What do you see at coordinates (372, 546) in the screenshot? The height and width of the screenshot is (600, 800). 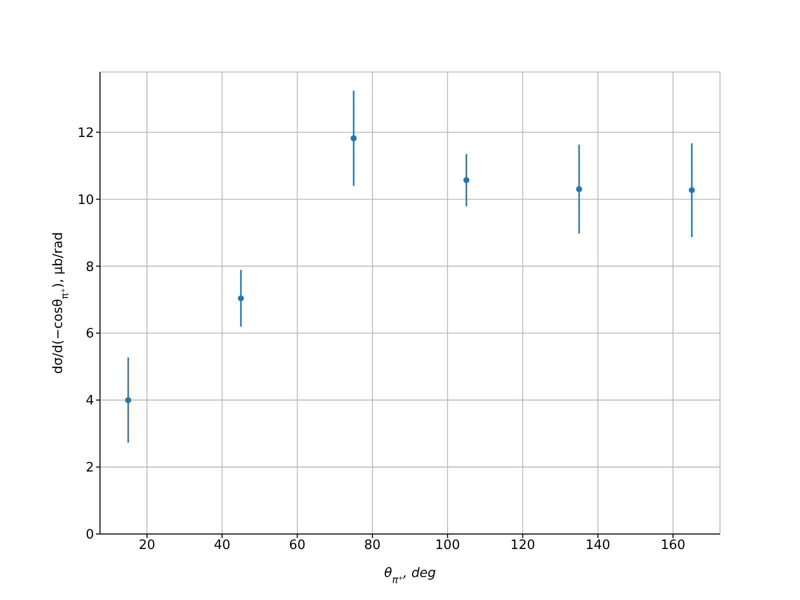 I see `x-tick-label: 80` at bounding box center [372, 546].